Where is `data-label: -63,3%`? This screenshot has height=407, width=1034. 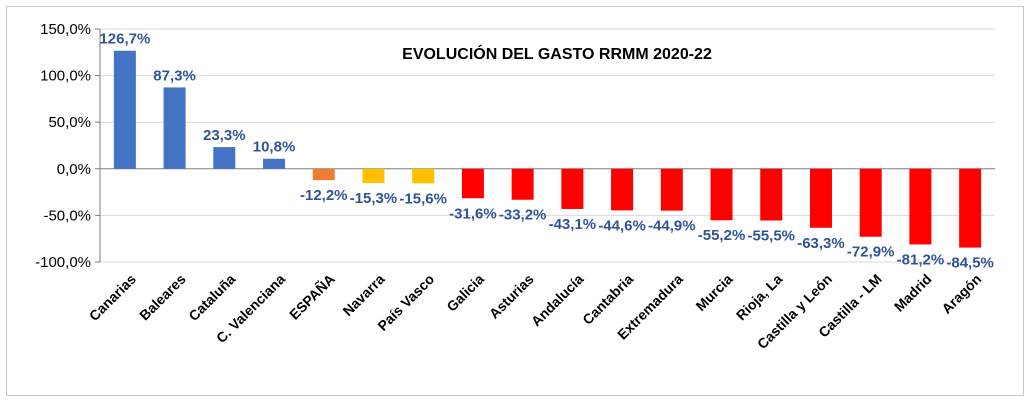
data-label: -63,3% is located at coordinates (821, 243).